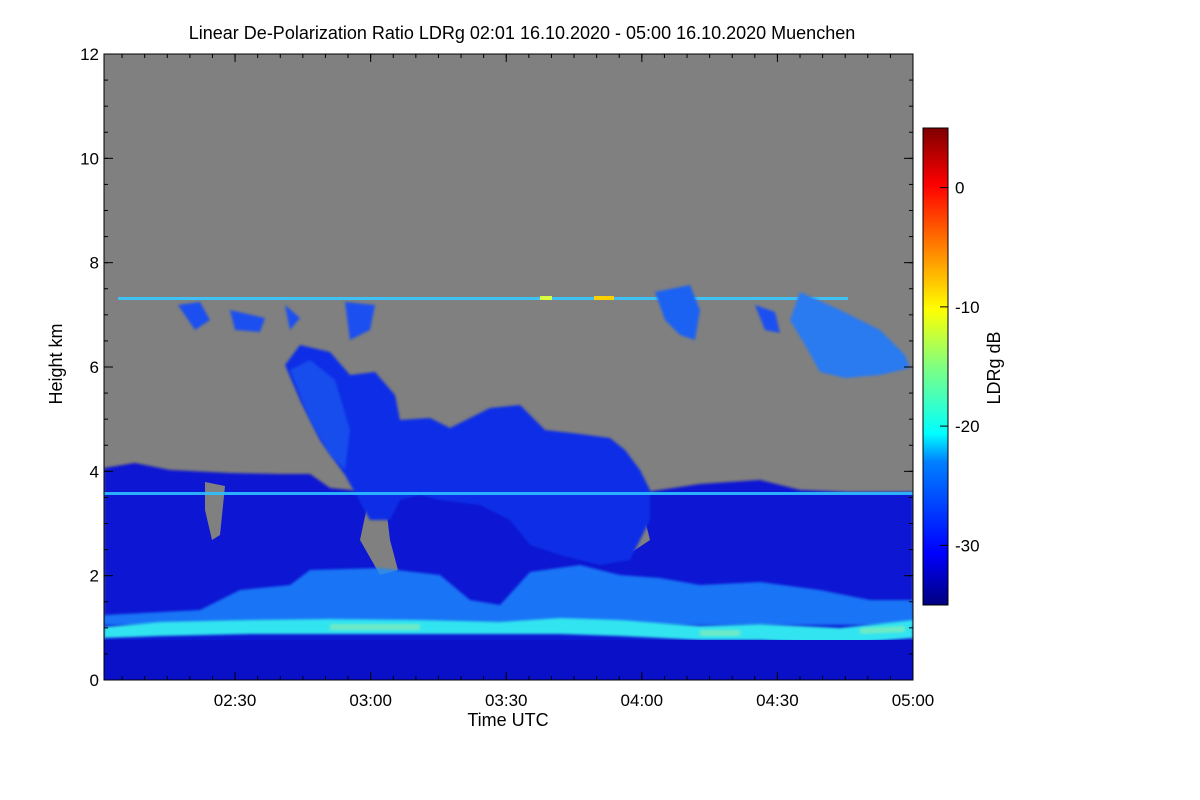  Describe the element at coordinates (94, 680) in the screenshot. I see `y-tick-label: 0` at that location.